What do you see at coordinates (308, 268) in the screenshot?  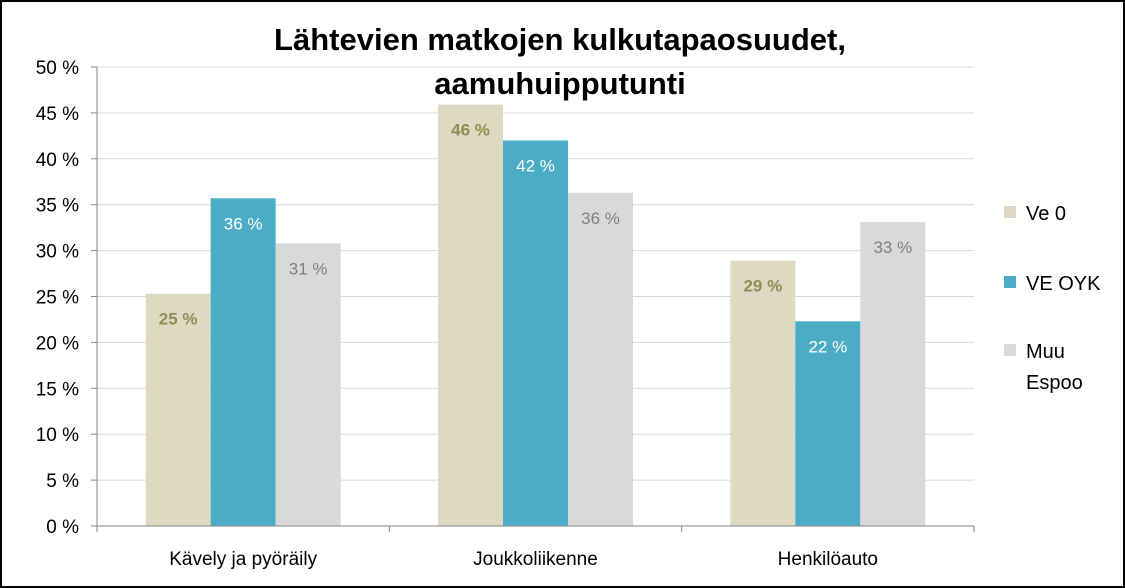 I see `data-label: 31 %` at bounding box center [308, 268].